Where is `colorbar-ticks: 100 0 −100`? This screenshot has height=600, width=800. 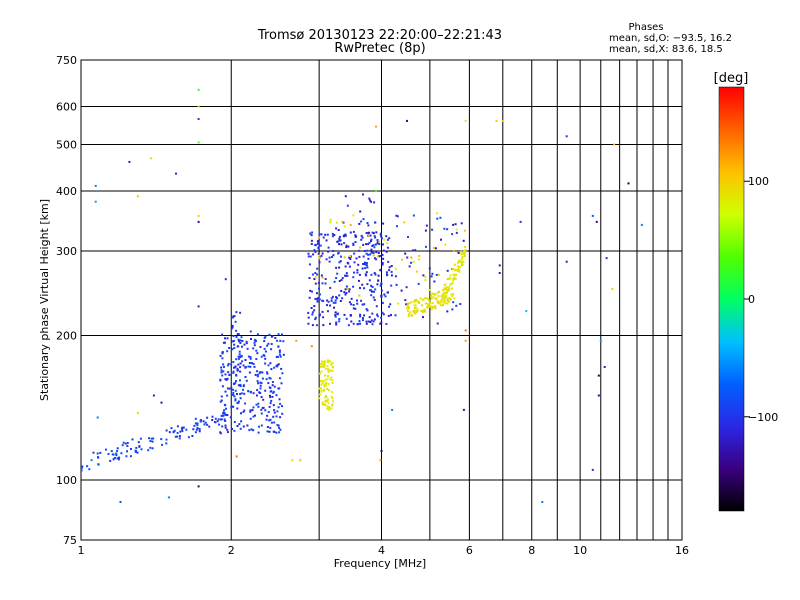 colorbar-ticks: 100 0 −100 is located at coordinates (761, 299).